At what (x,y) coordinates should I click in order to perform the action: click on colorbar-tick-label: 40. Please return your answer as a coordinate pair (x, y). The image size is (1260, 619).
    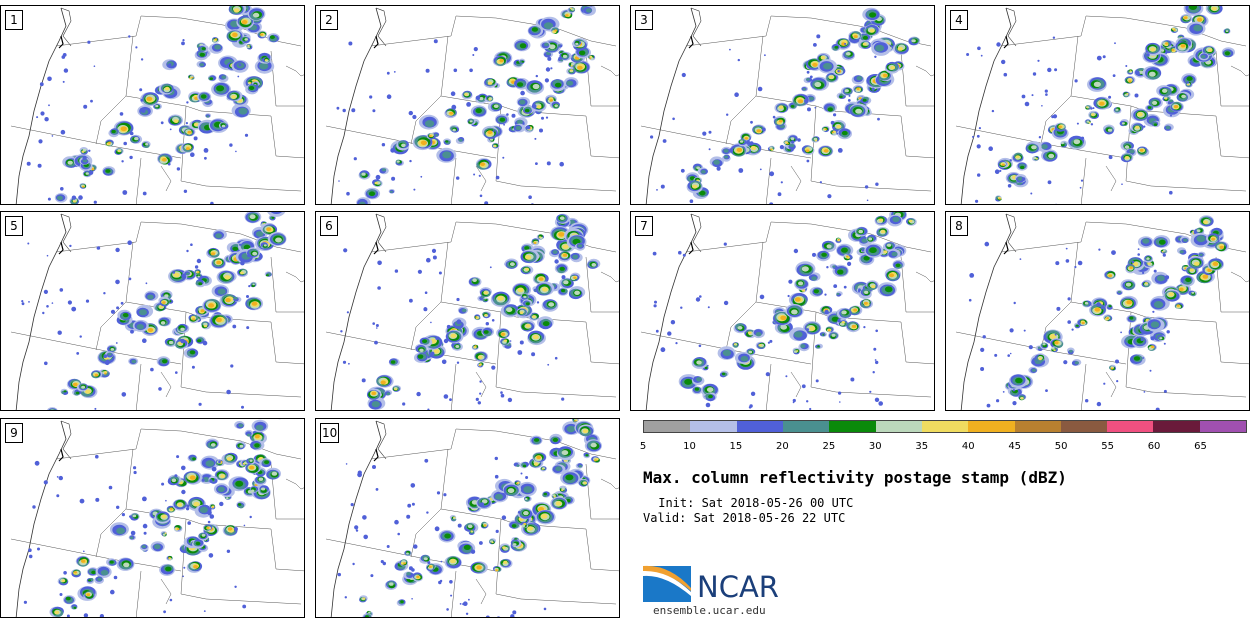
    Looking at the image, I should click on (968, 446).